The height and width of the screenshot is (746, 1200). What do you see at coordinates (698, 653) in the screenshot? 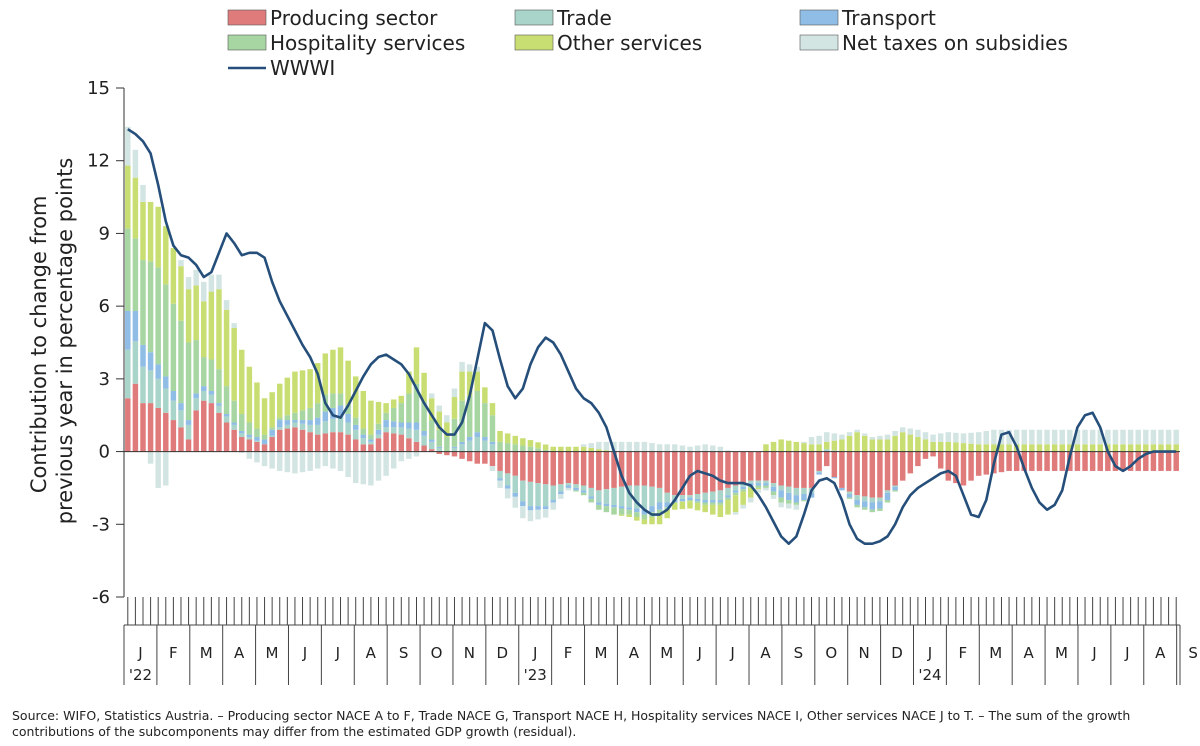
I see `month-label-17: J` at bounding box center [698, 653].